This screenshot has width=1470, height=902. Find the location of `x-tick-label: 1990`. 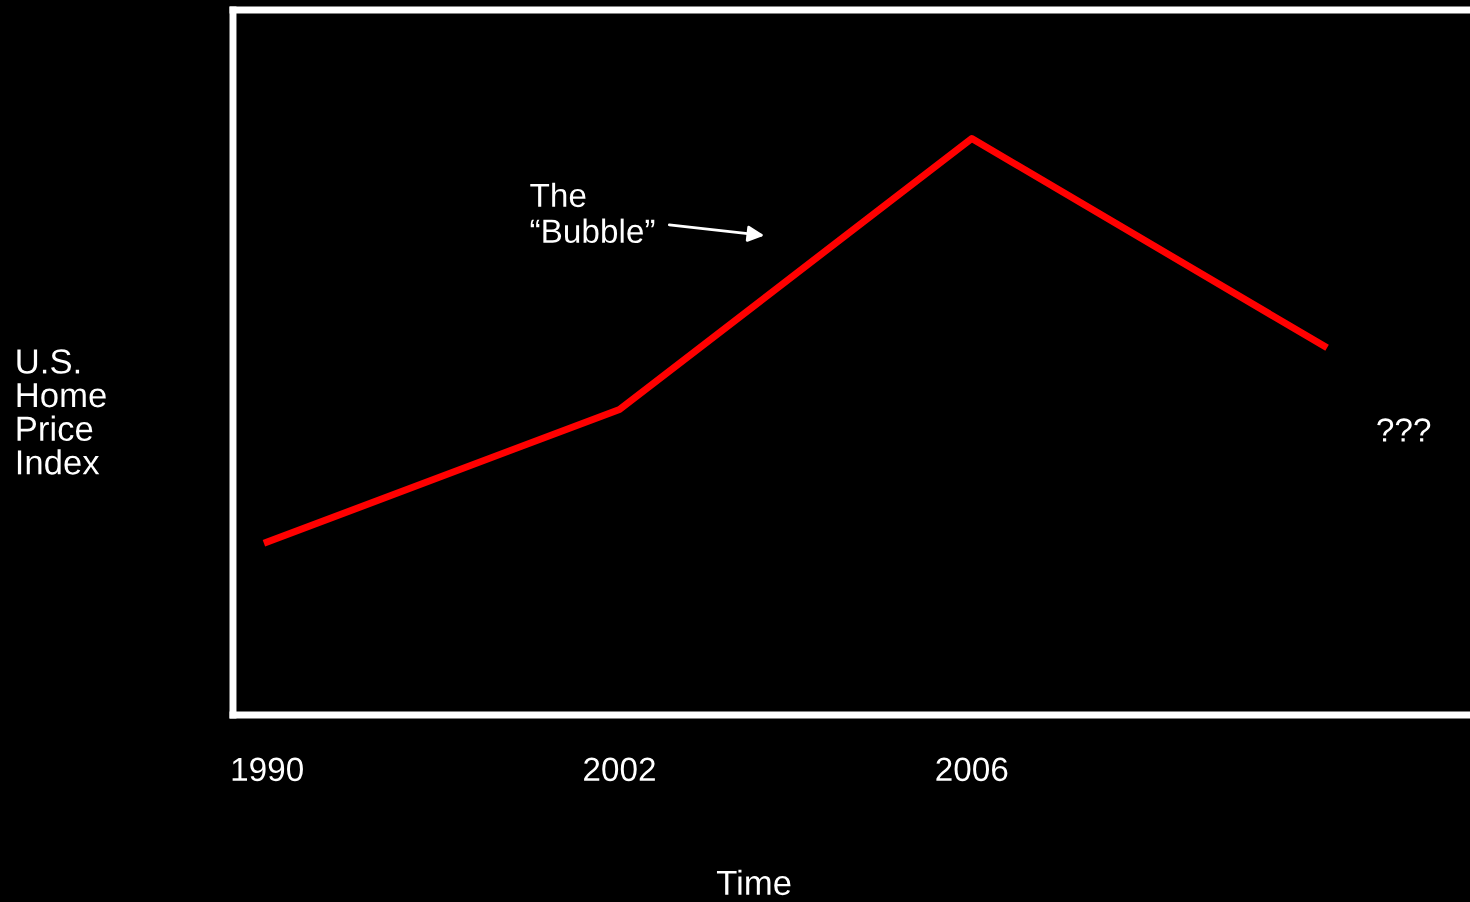

x-tick-label: 1990 is located at coordinates (267, 769).